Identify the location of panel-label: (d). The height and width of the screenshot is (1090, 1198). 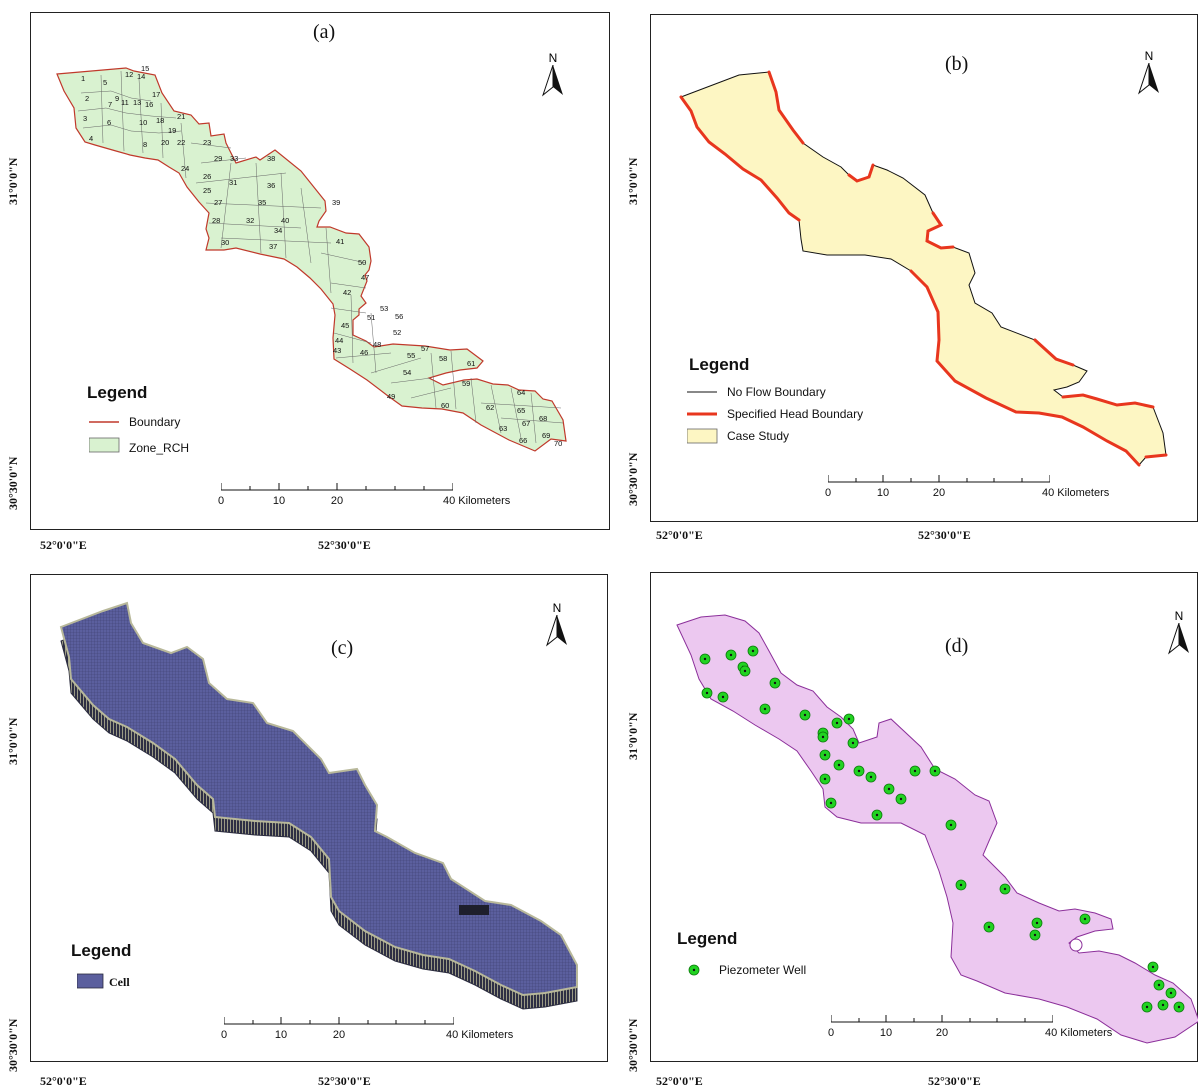
(957, 646).